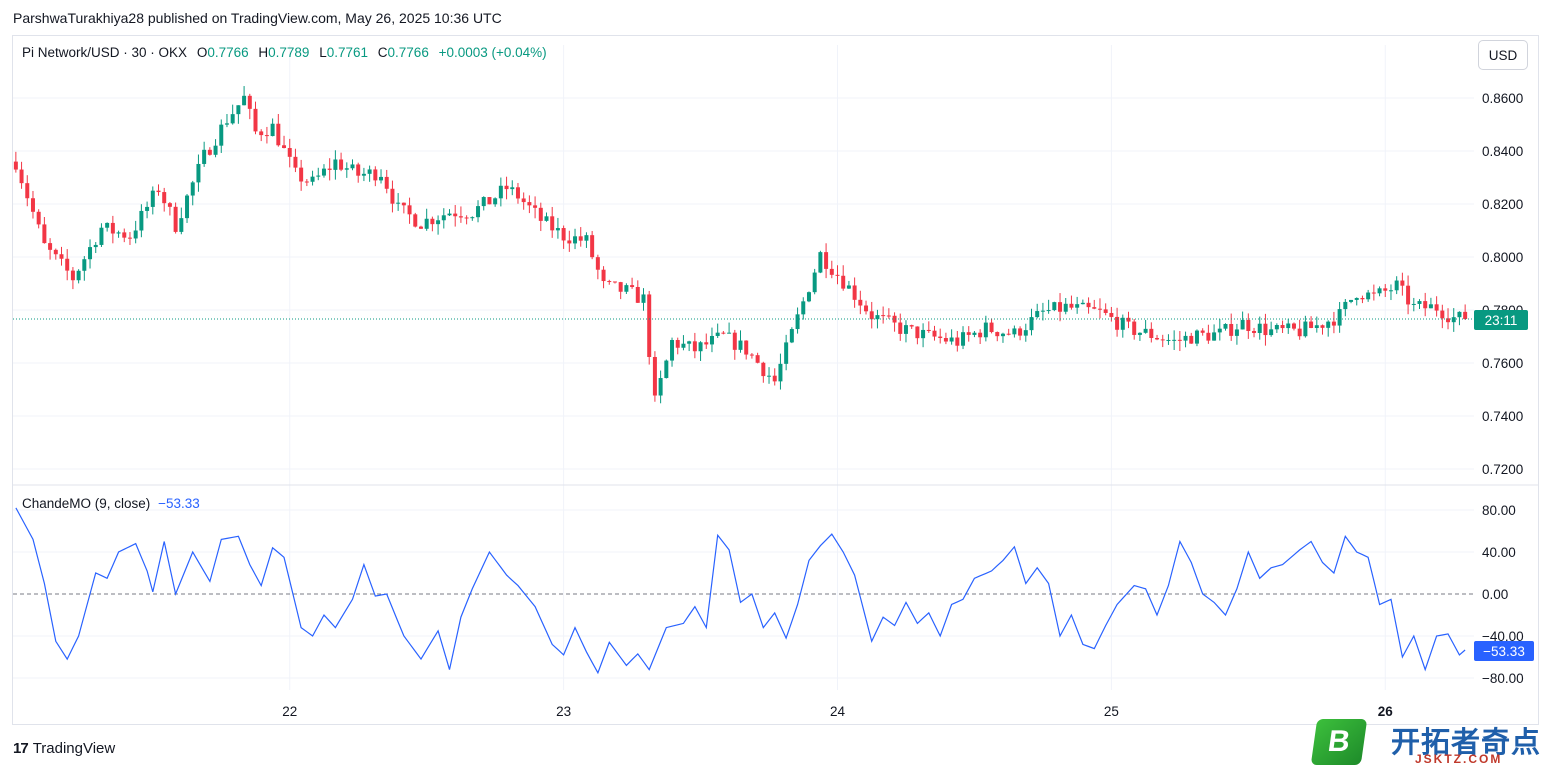  I want to click on price-axis-label: 0.8000, so click(1502, 257).